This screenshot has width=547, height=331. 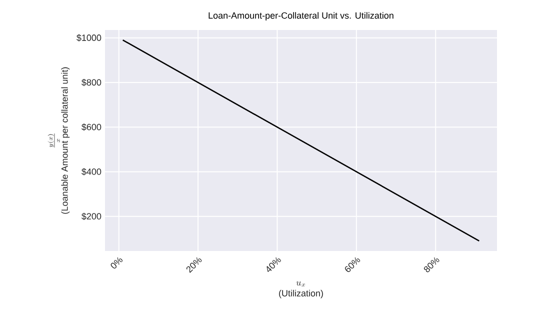 I want to click on y-tick-label: $600, so click(x=92, y=127).